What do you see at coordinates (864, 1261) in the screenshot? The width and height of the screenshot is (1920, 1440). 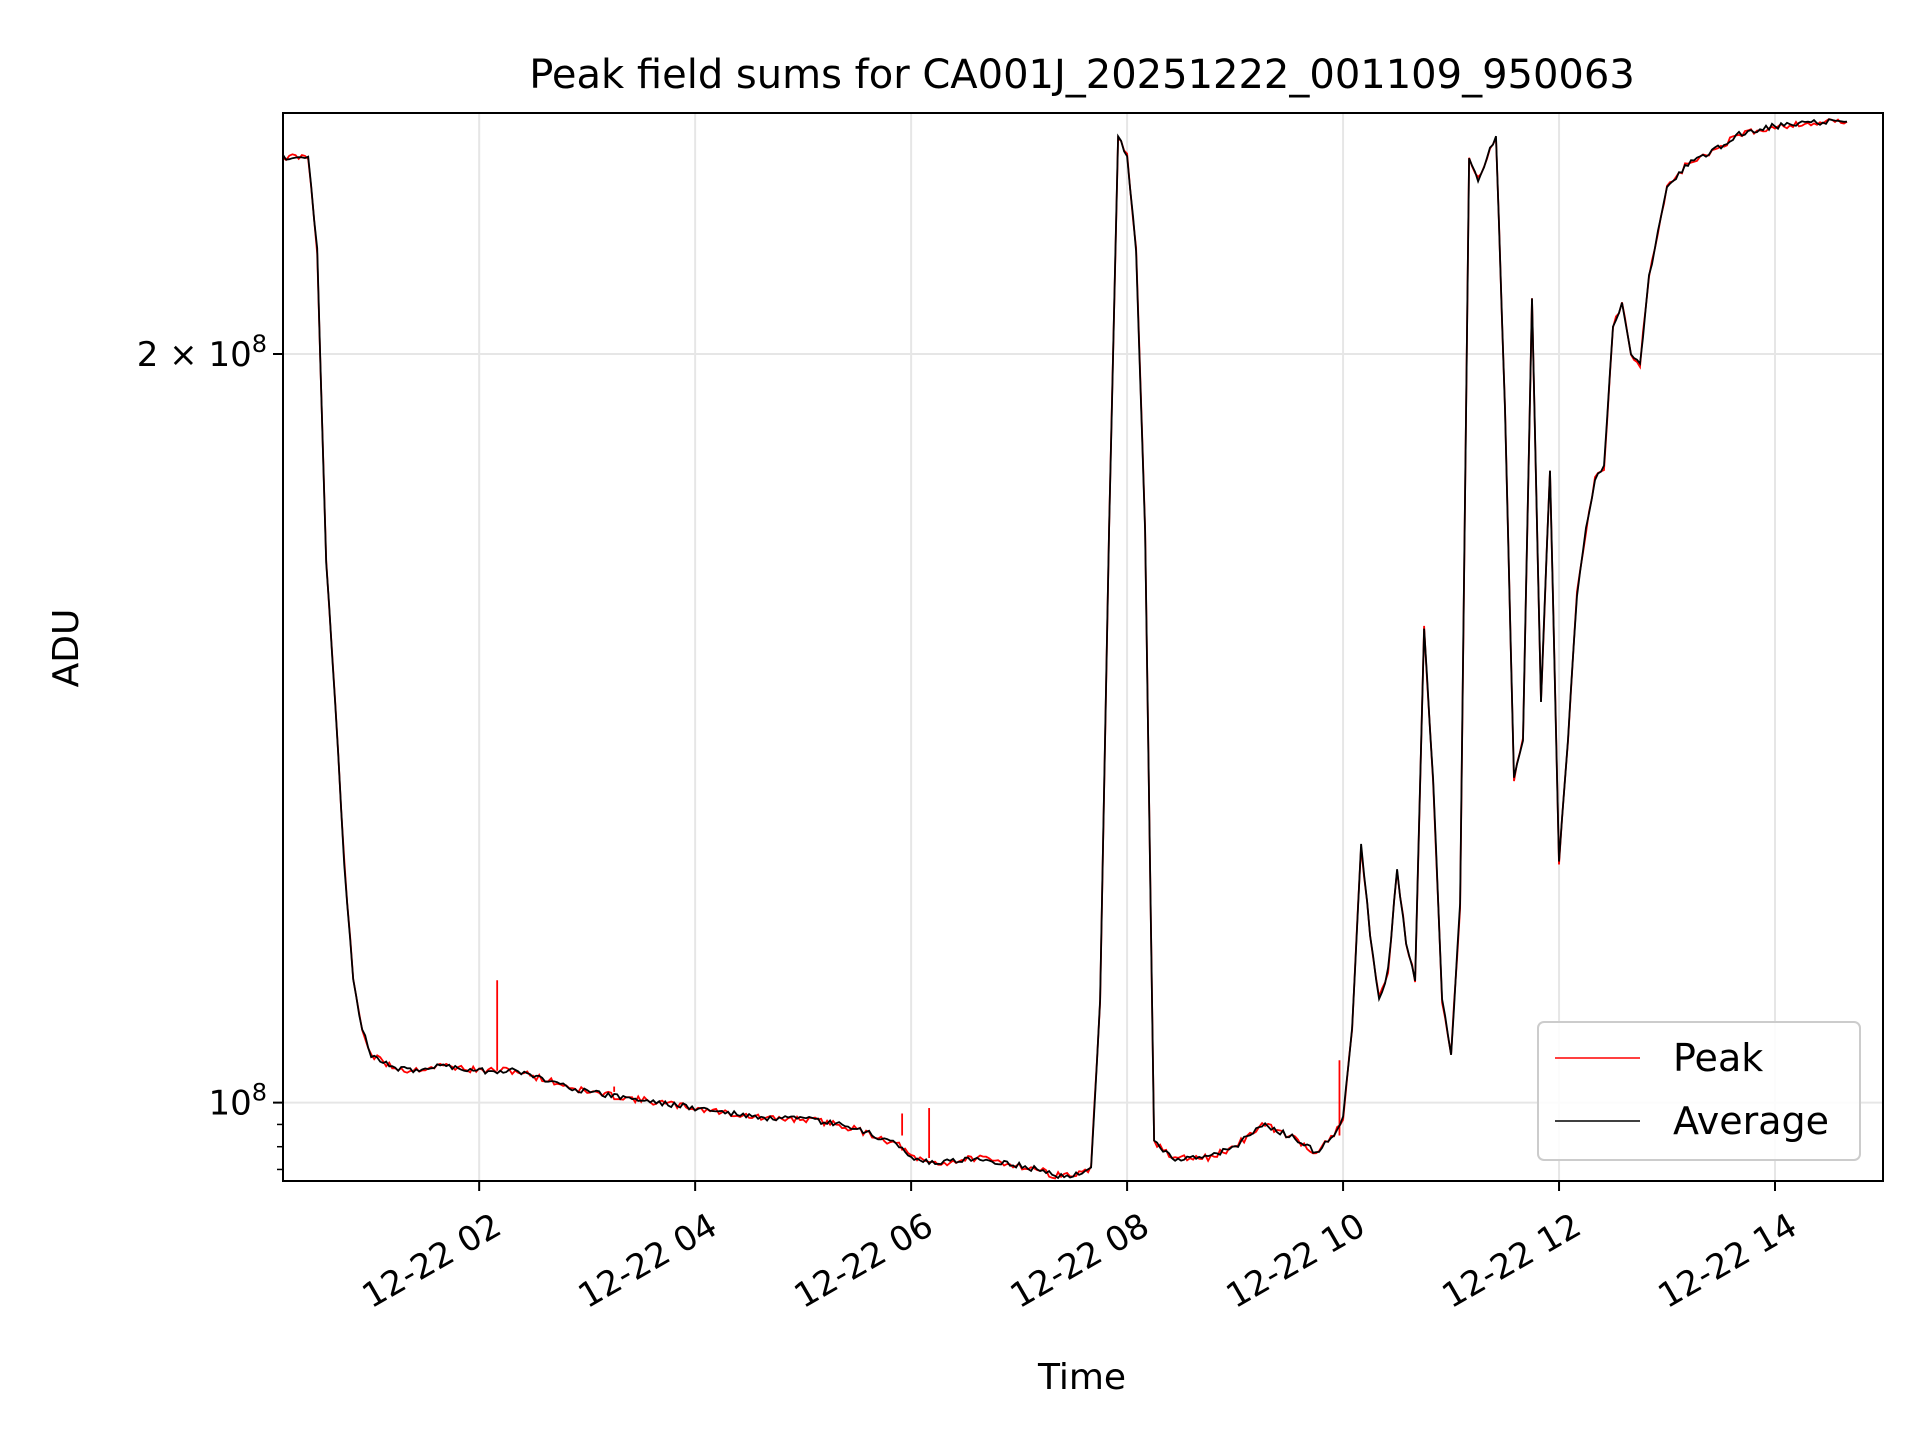 I see `x-tick-label: 12-22 06` at bounding box center [864, 1261].